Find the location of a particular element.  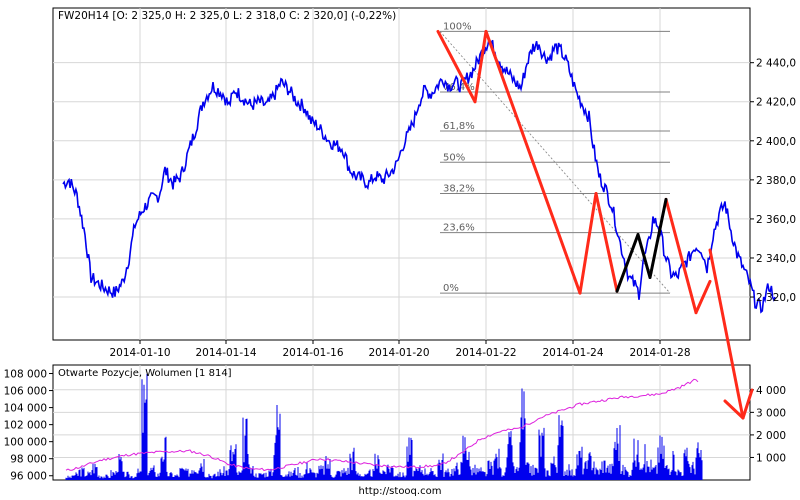

volume-y-axis: 1 000 2 000 3 000 4 000 is located at coordinates (768, 424).